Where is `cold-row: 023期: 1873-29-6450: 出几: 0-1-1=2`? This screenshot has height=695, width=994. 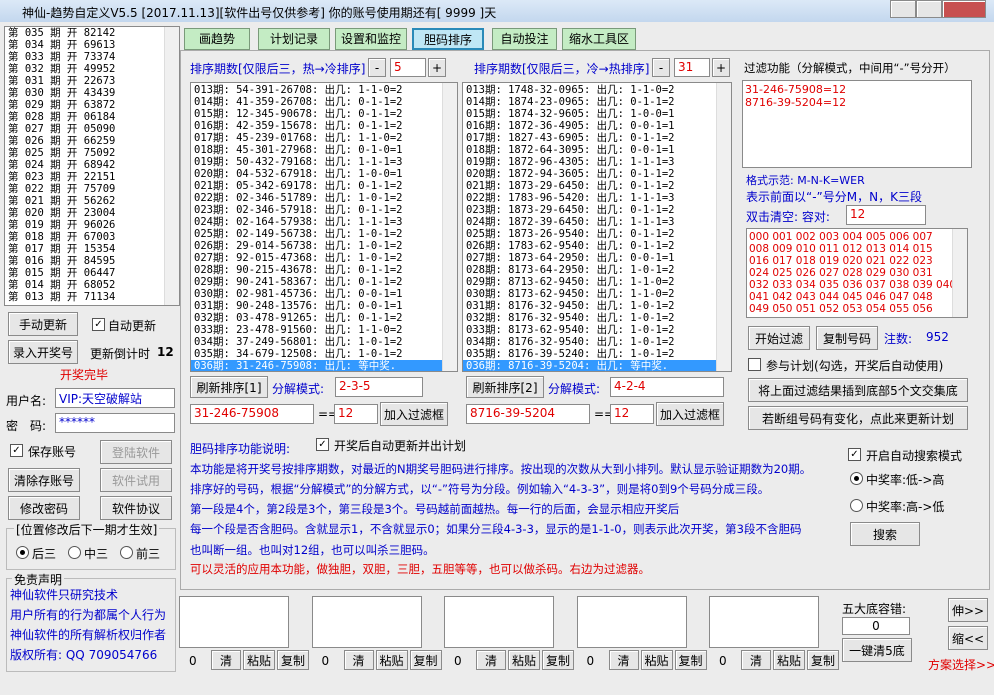
cold-row: 023期: 1873-29-6450: 出几: 0-1-1=2 is located at coordinates (570, 210).